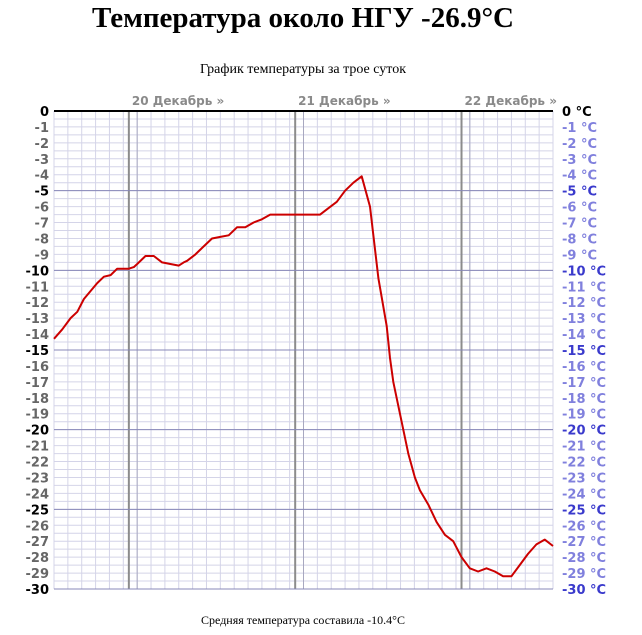 The width and height of the screenshot is (642, 635). What do you see at coordinates (38, 526) in the screenshot?
I see `y-tick-label-left: -26` at bounding box center [38, 526].